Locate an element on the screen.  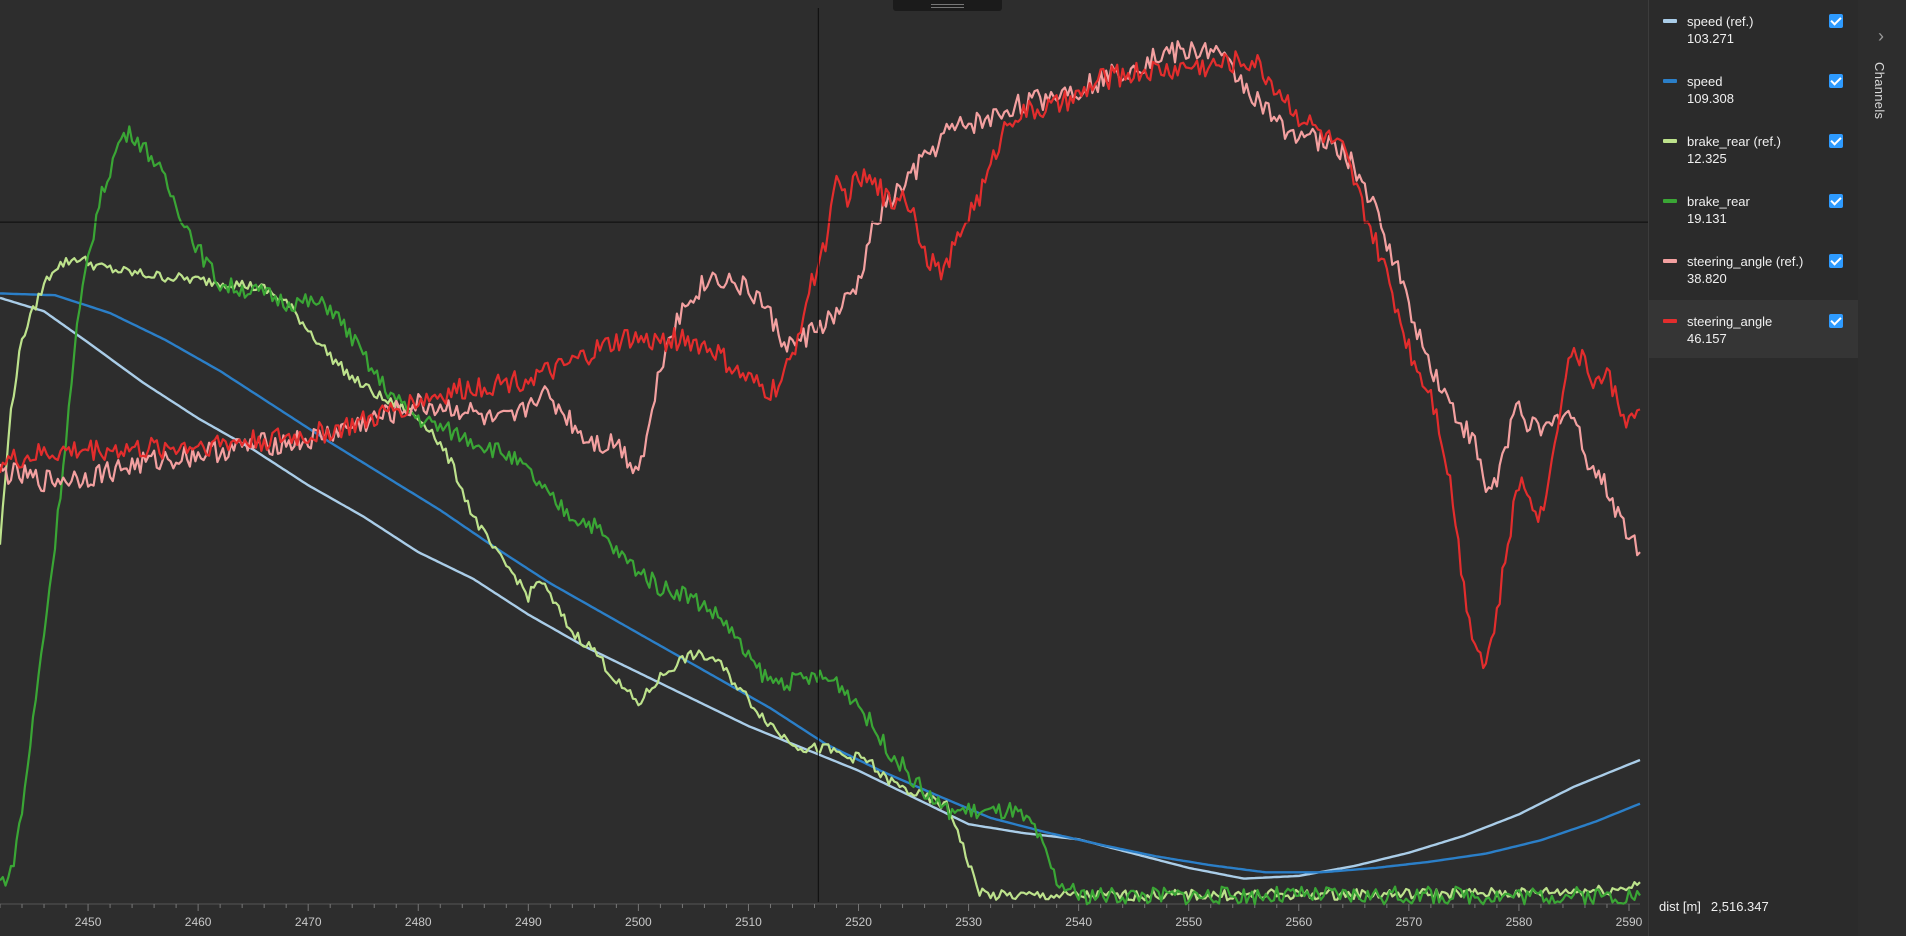
x-tick-label: 2590 is located at coordinates (1629, 922).